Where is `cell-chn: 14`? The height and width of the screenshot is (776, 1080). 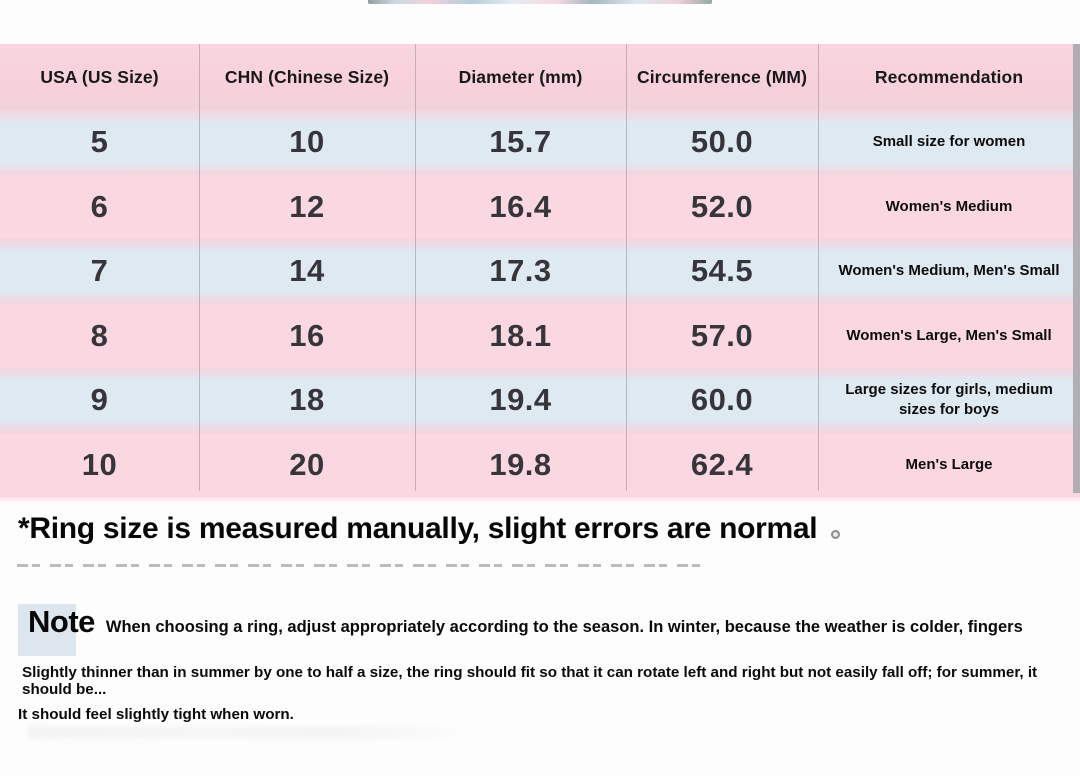 cell-chn: 14 is located at coordinates (307, 271).